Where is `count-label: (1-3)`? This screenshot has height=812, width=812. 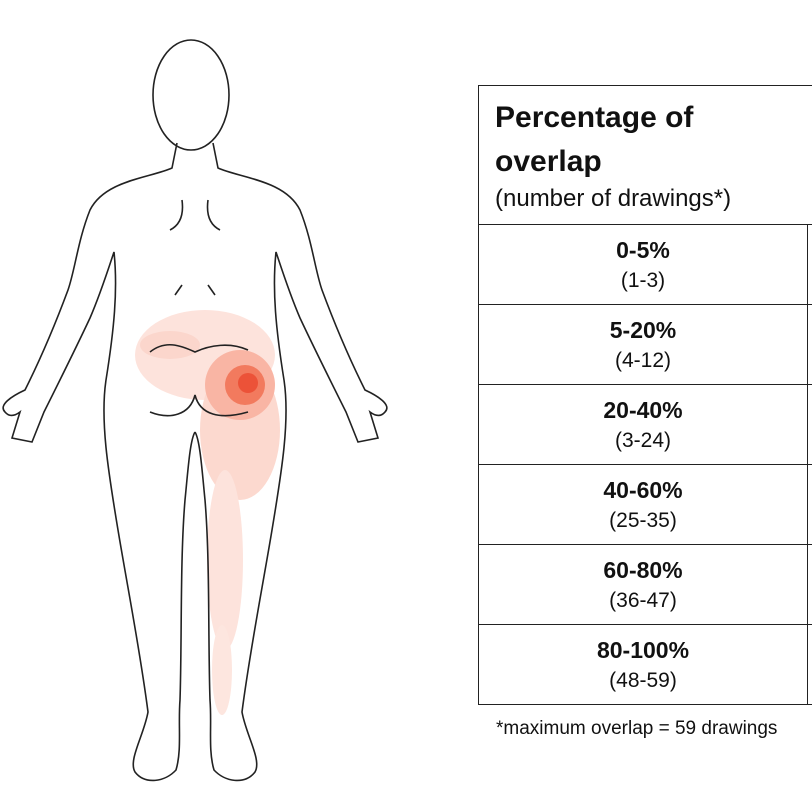
count-label: (1-3) is located at coordinates (643, 280).